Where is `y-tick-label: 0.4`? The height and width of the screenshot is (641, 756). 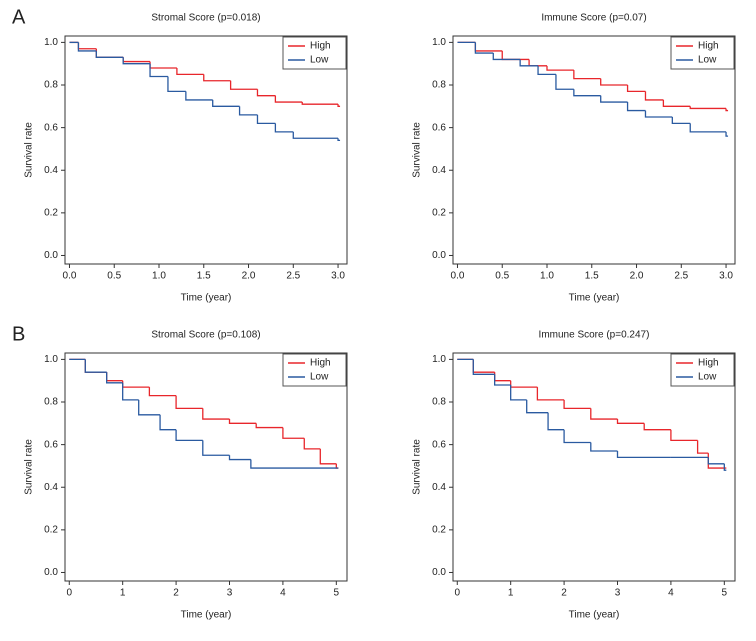
y-tick-label: 0.4 is located at coordinates (51, 170).